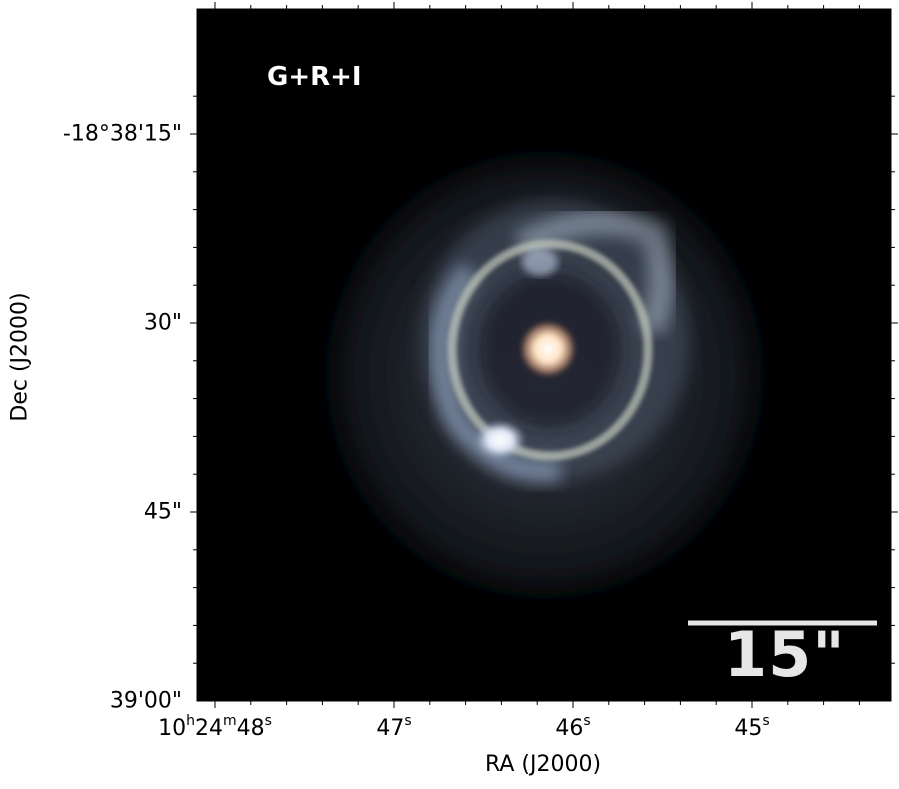 Image resolution: width=899 pixels, height=789 pixels. What do you see at coordinates (495, 372) in the screenshot?
I see `blue-arc-left` at bounding box center [495, 372].